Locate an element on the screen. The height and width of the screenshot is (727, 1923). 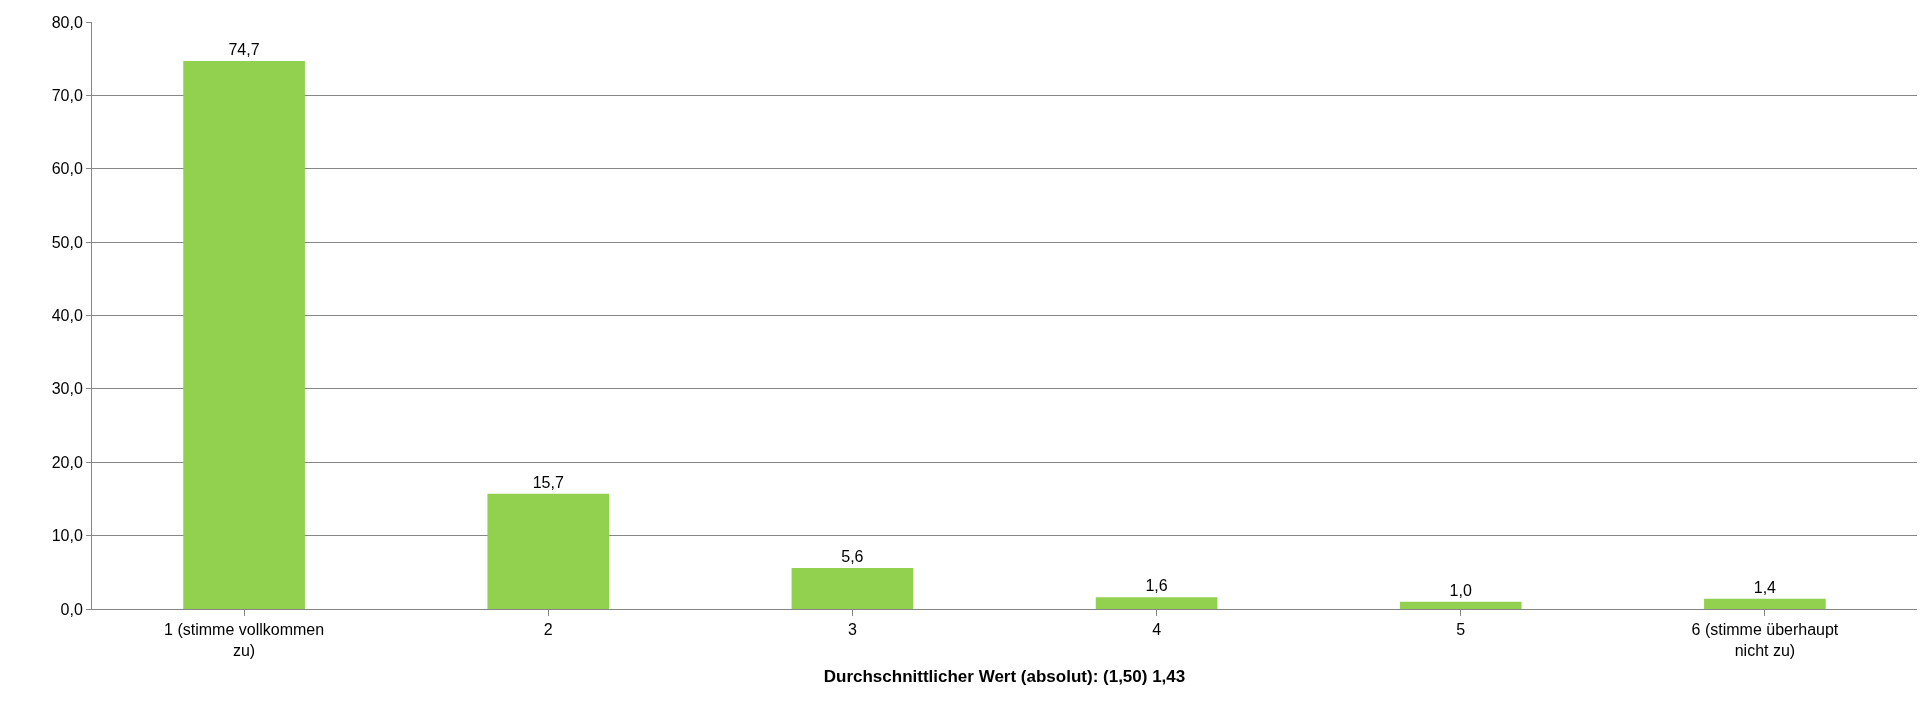
data-label: 5,6 is located at coordinates (852, 556).